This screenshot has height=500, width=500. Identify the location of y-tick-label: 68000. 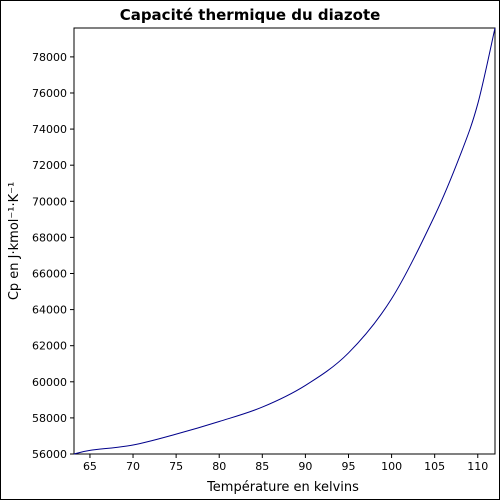
(49, 237).